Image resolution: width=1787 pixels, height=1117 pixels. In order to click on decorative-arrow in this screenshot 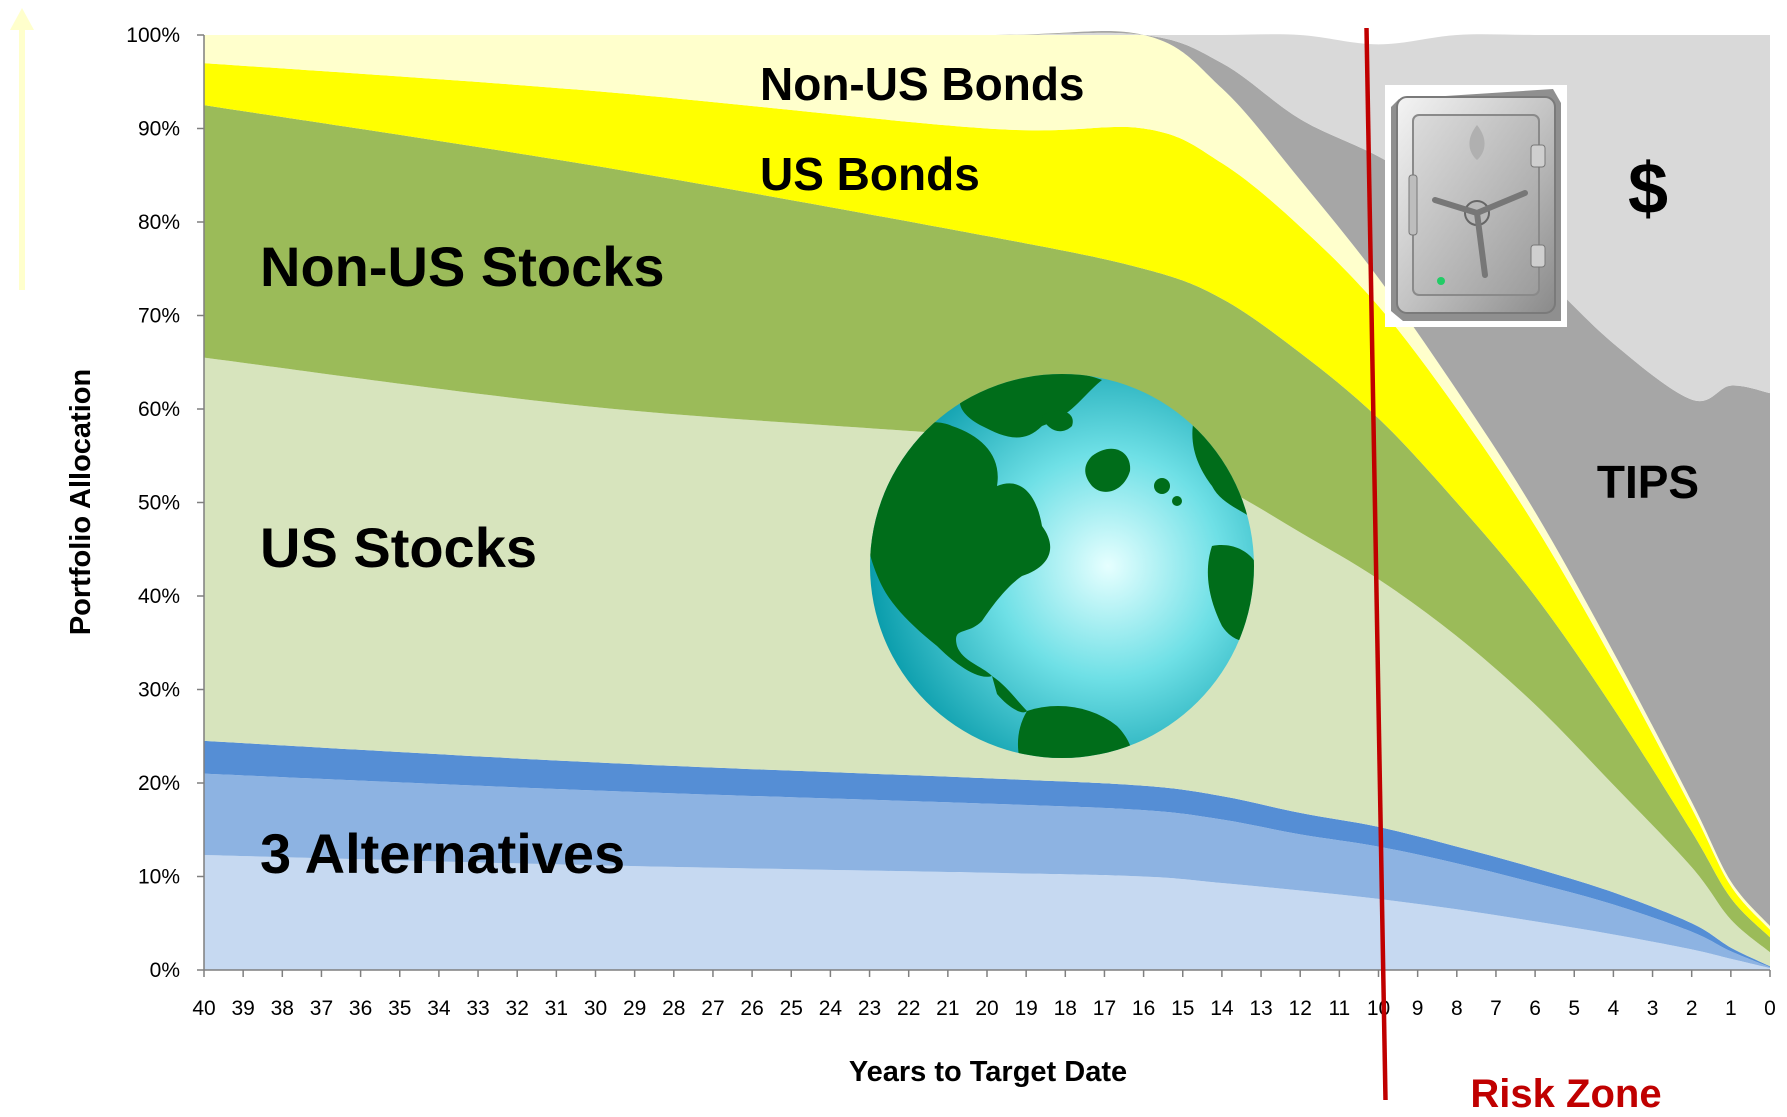, I will do `click(22, 149)`.